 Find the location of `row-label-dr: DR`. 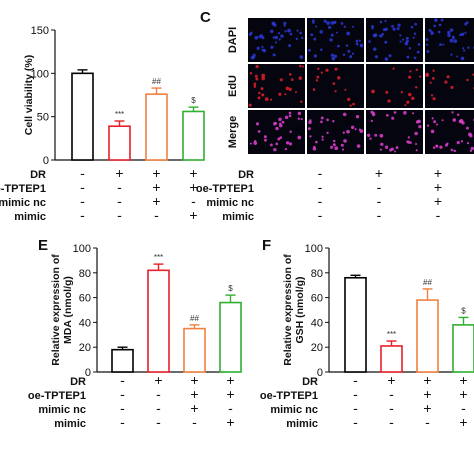

row-label-dr: DR is located at coordinates (78, 382).